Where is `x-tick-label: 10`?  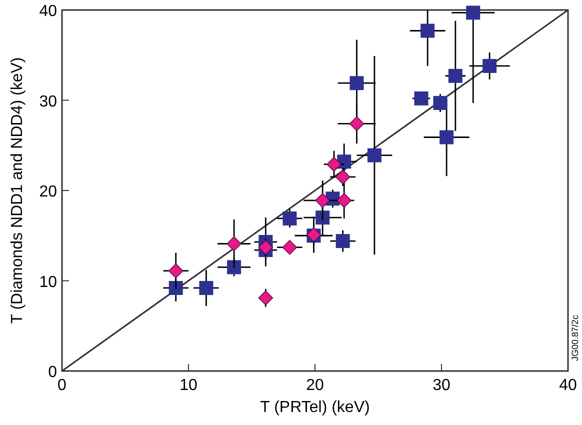
x-tick-label: 10 is located at coordinates (189, 385).